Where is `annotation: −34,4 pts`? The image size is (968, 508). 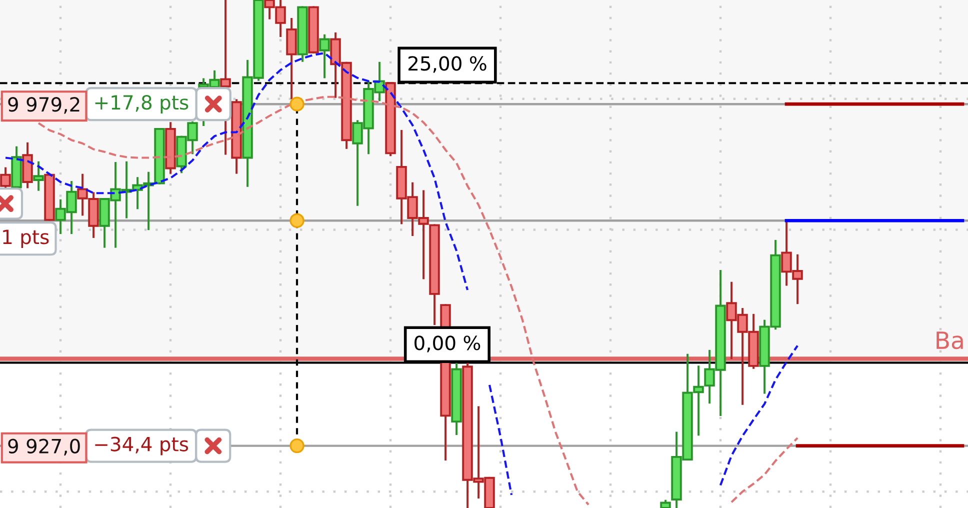
annotation: −34,4 pts is located at coordinates (141, 446).